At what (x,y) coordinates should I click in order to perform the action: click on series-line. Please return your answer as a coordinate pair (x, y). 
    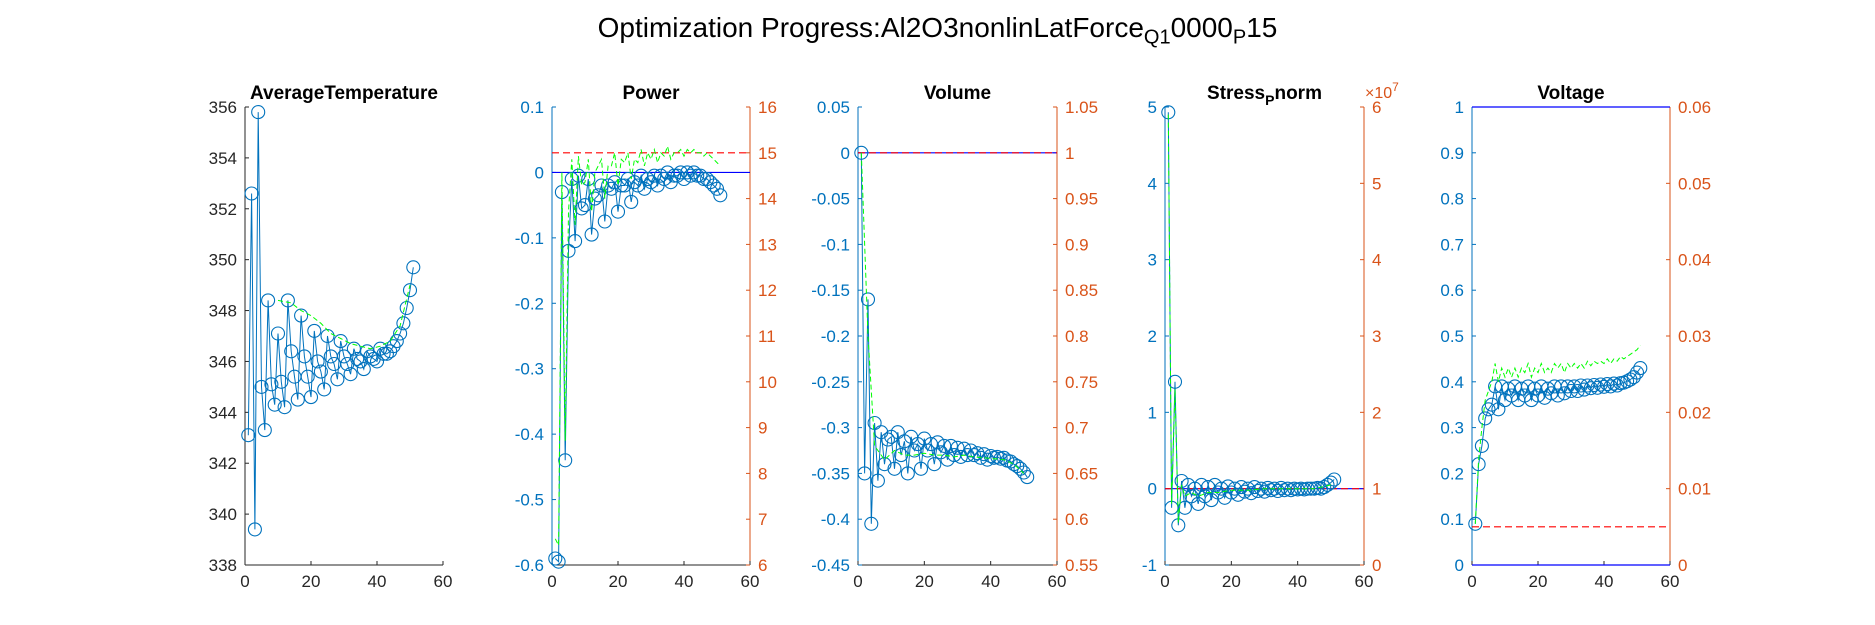
    Looking at the image, I should click on (944, 338).